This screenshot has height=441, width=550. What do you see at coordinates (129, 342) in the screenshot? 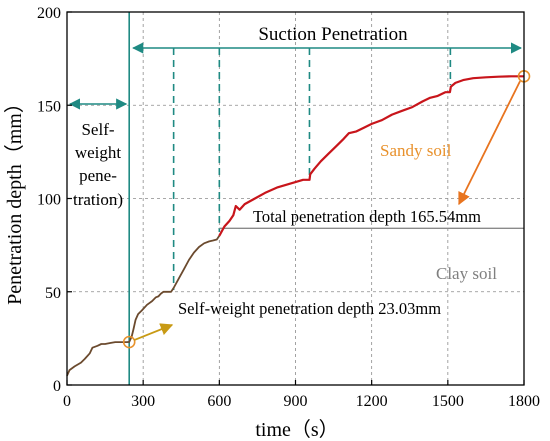
I see `data-point-marker` at bounding box center [129, 342].